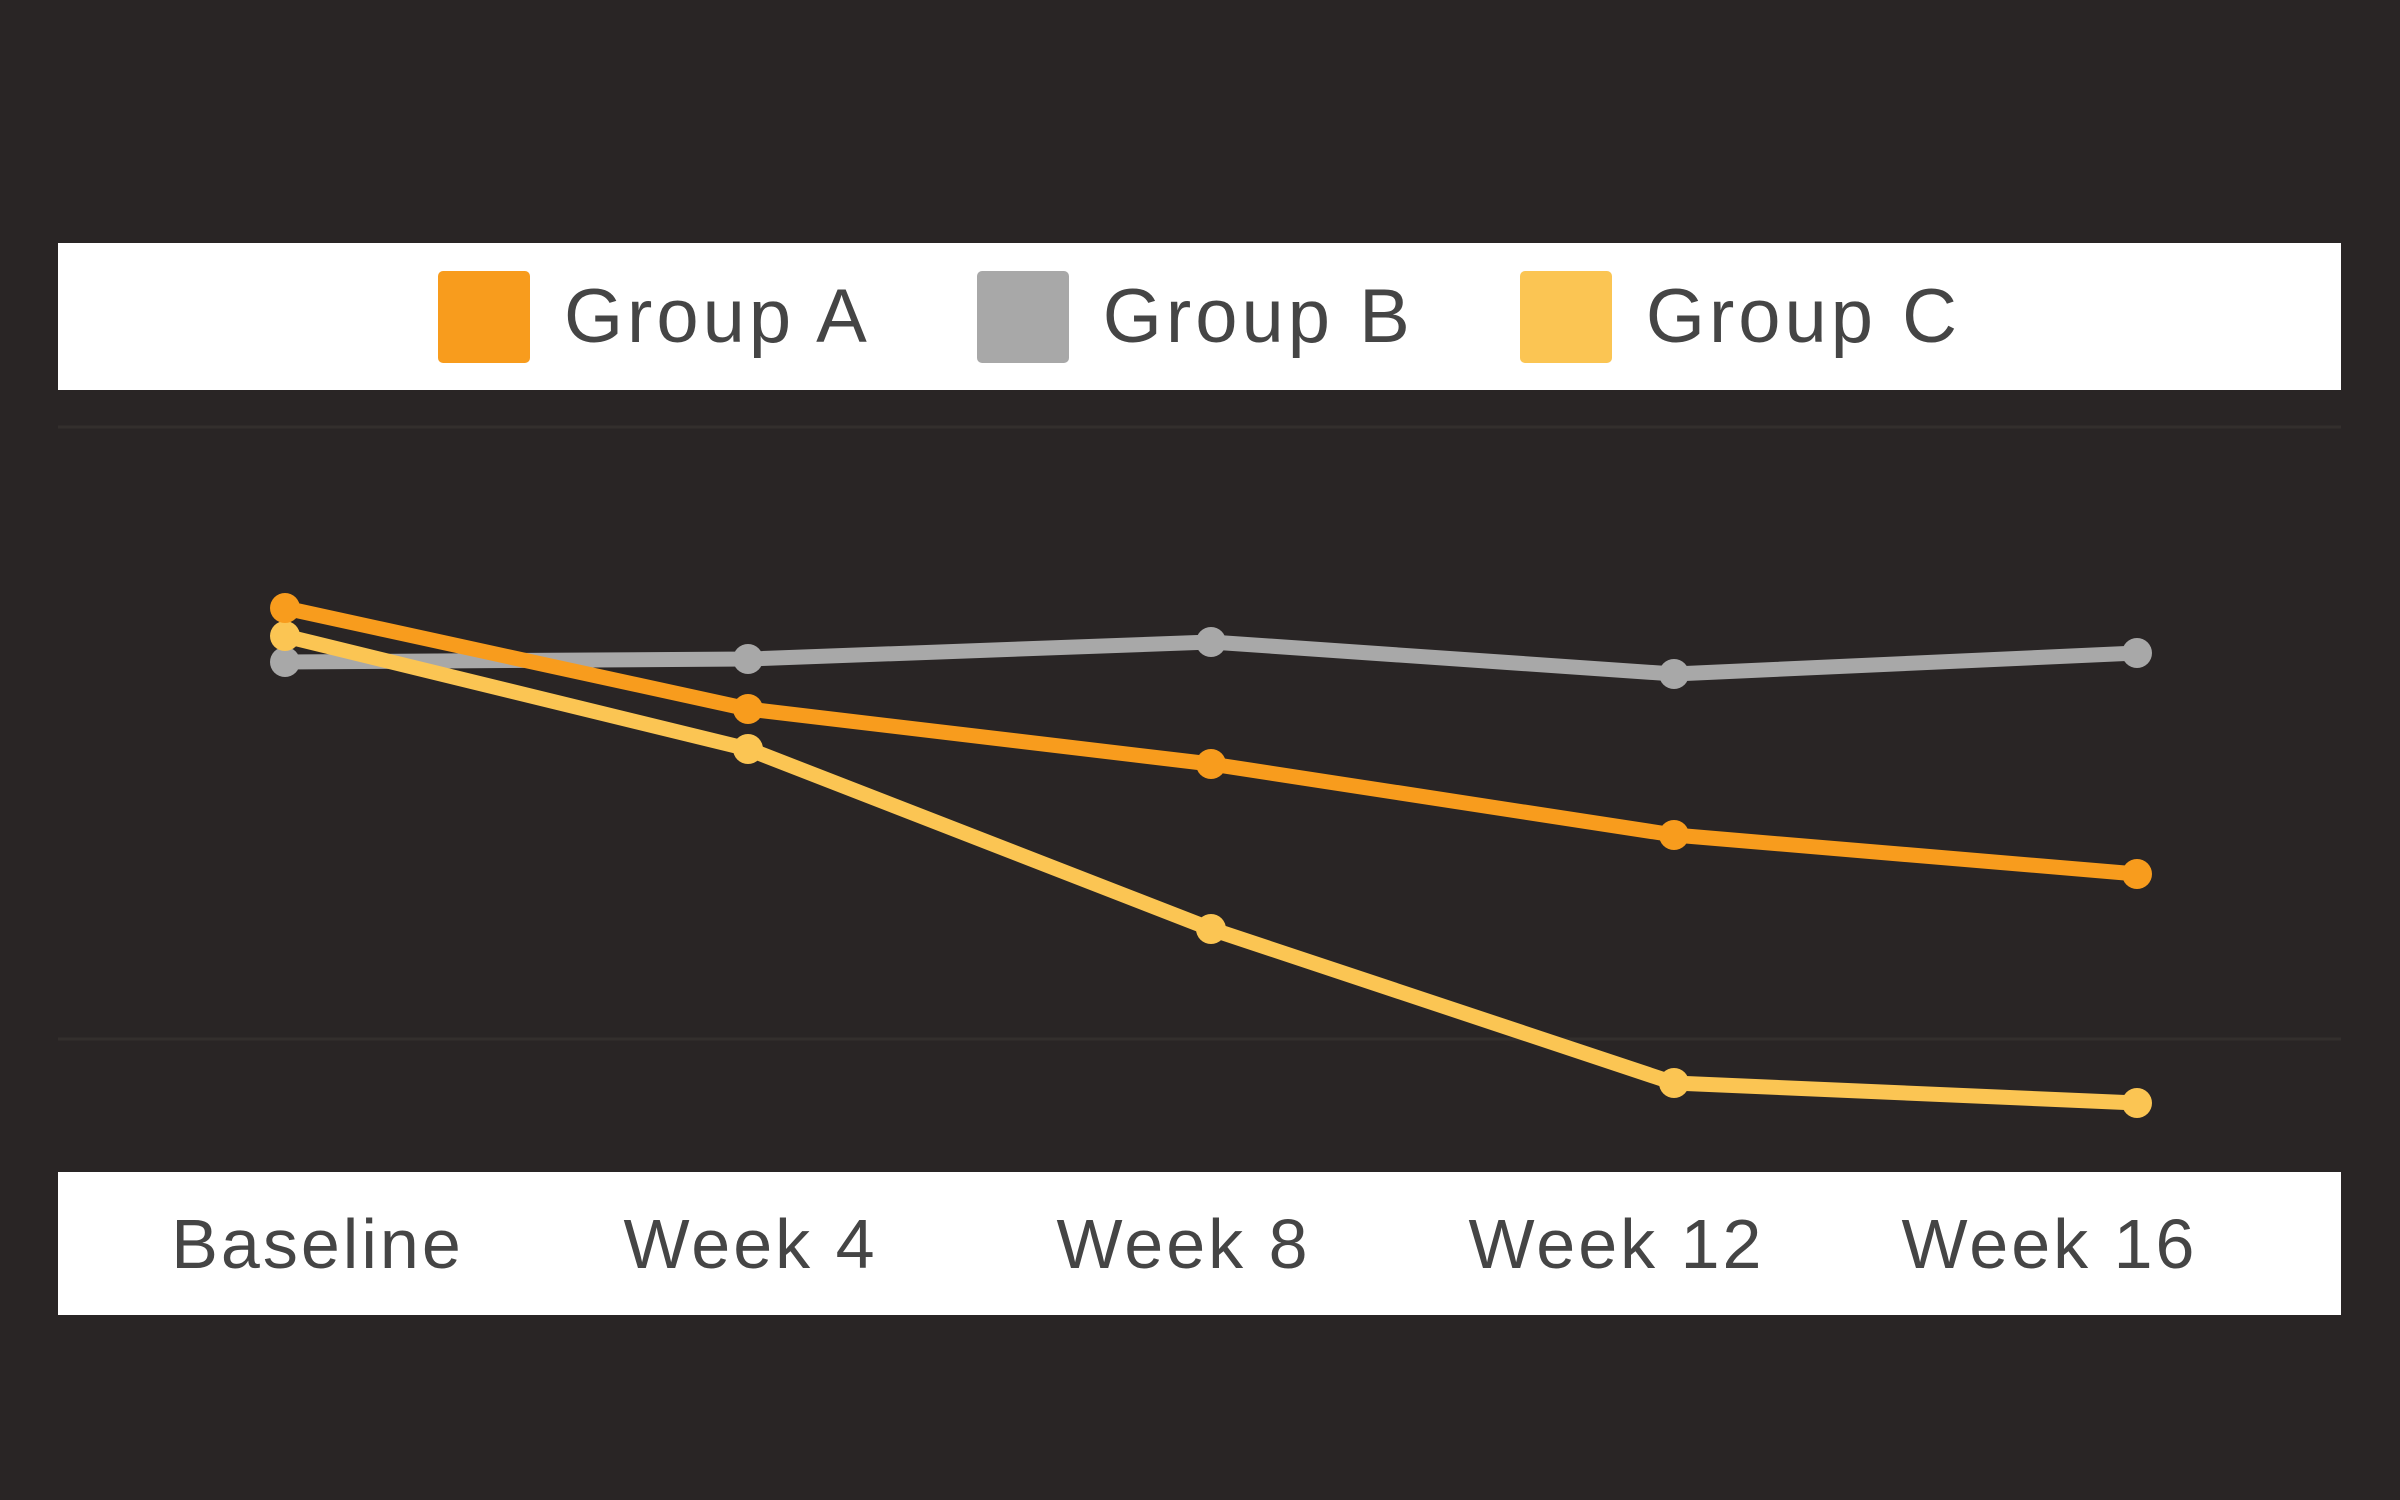  I want to click on data-point-group-c-baseline, so click(285, 636).